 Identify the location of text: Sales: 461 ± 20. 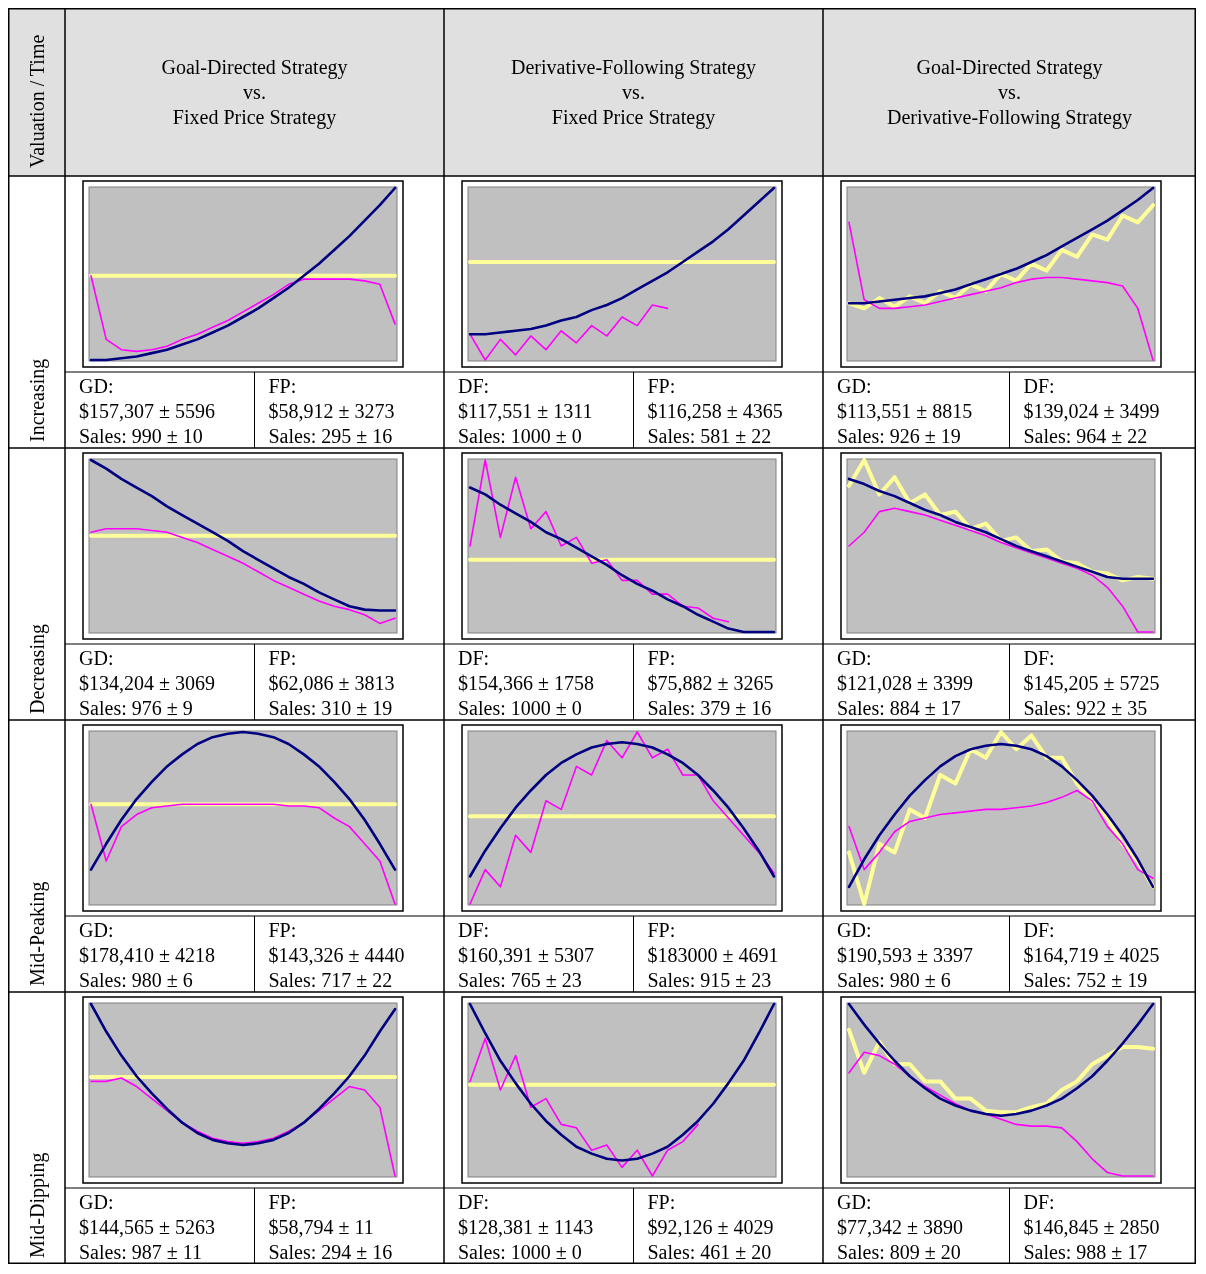
(709, 1252).